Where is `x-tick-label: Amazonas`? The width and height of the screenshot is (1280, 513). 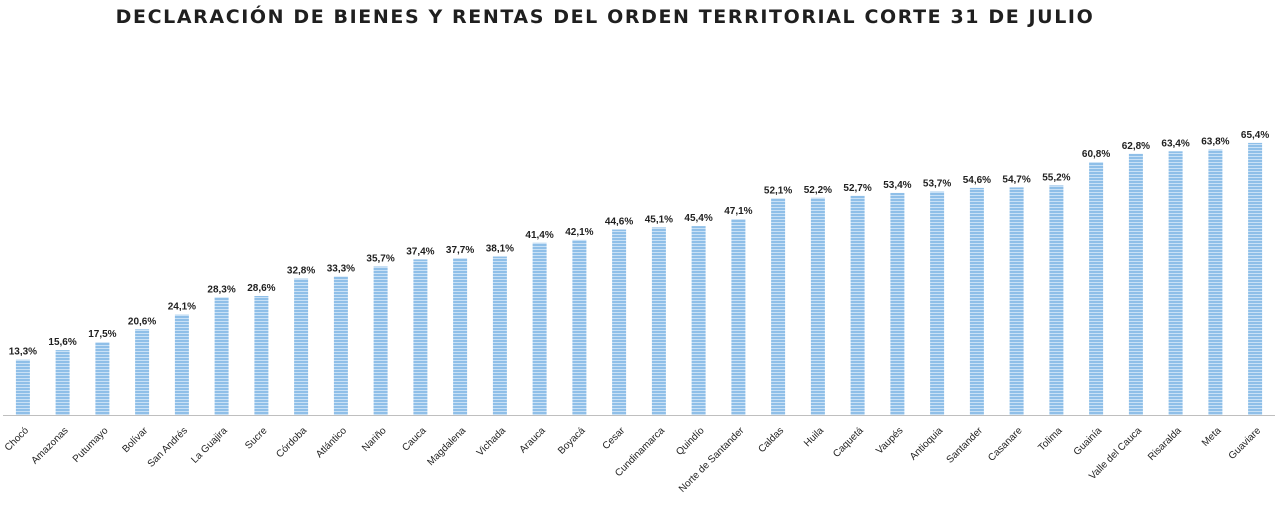 x-tick-label: Amazonas is located at coordinates (50, 445).